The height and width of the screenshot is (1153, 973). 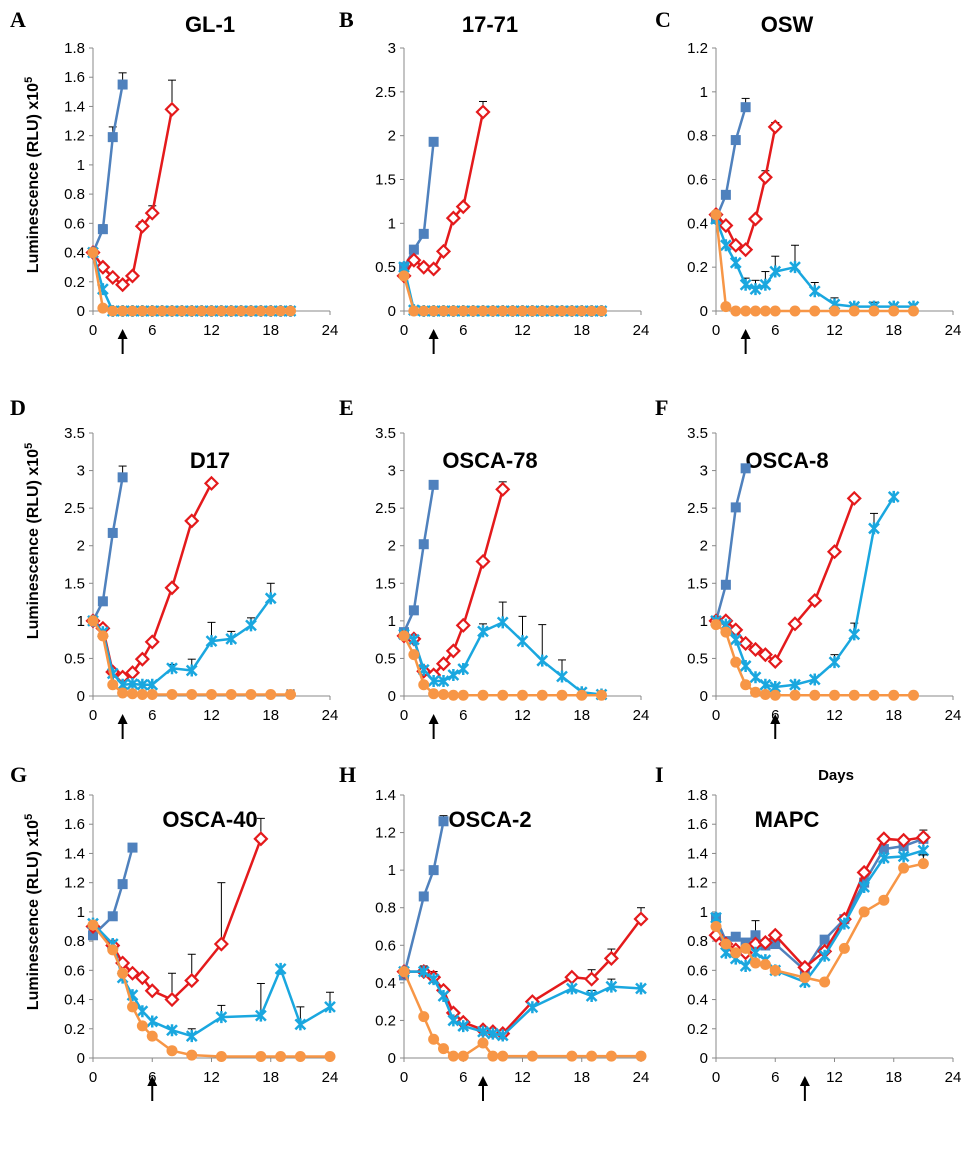 What do you see at coordinates (18, 407) in the screenshot?
I see `panel-letter: D` at bounding box center [18, 407].